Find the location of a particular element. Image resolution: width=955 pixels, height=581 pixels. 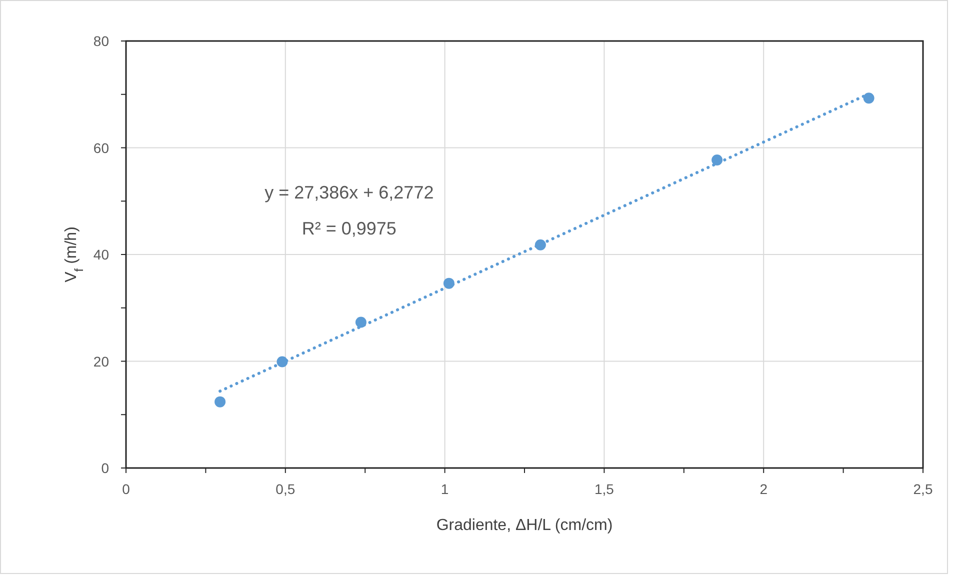

y-tick-label: 80 is located at coordinates (101, 41).